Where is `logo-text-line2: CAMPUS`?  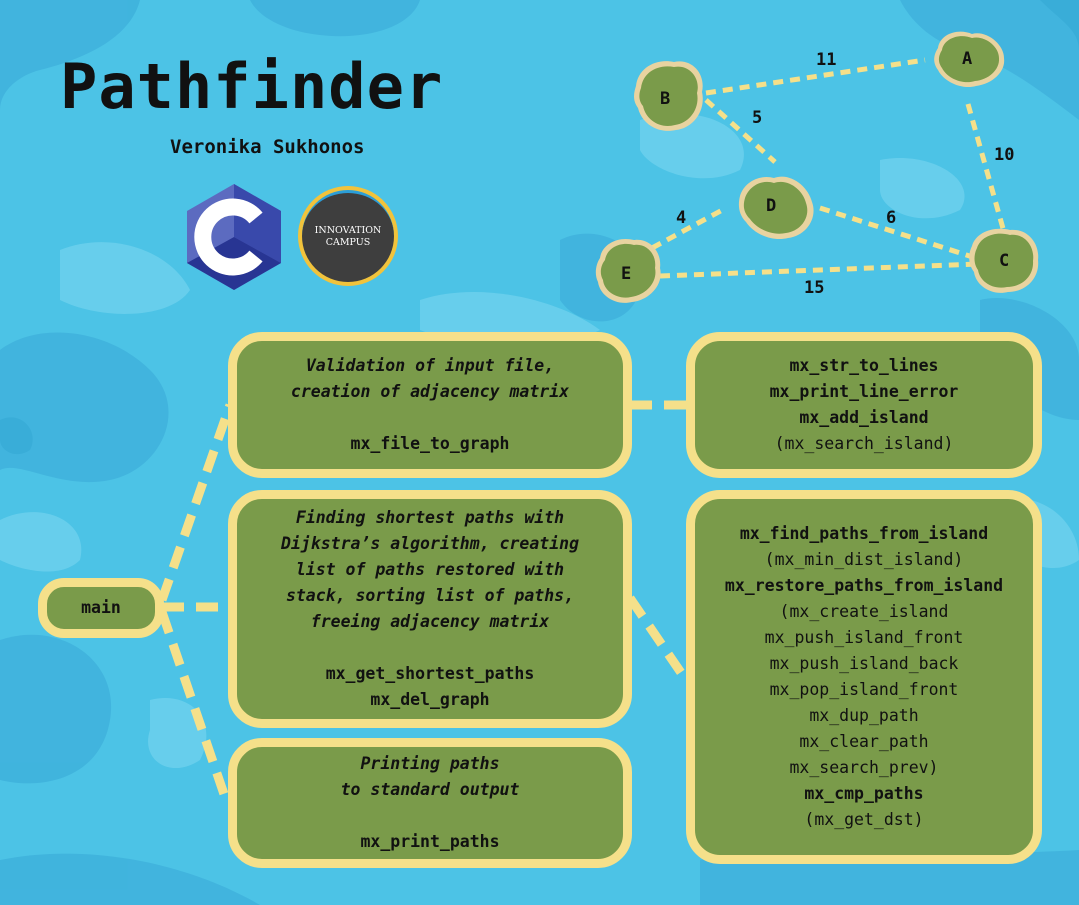 logo-text-line2: CAMPUS is located at coordinates (348, 242).